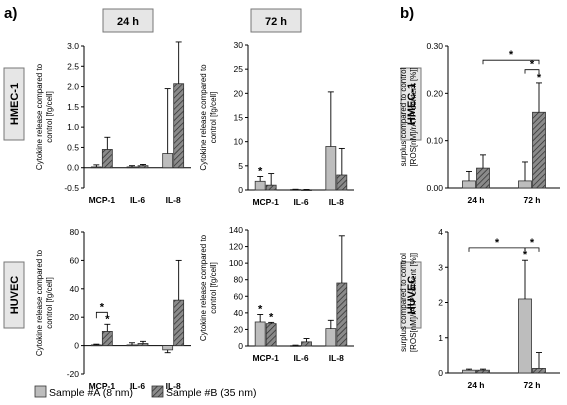  Describe the element at coordinates (91, 393) in the screenshot. I see `legend-label-sample-a: Sample #A (8 nm)` at that location.